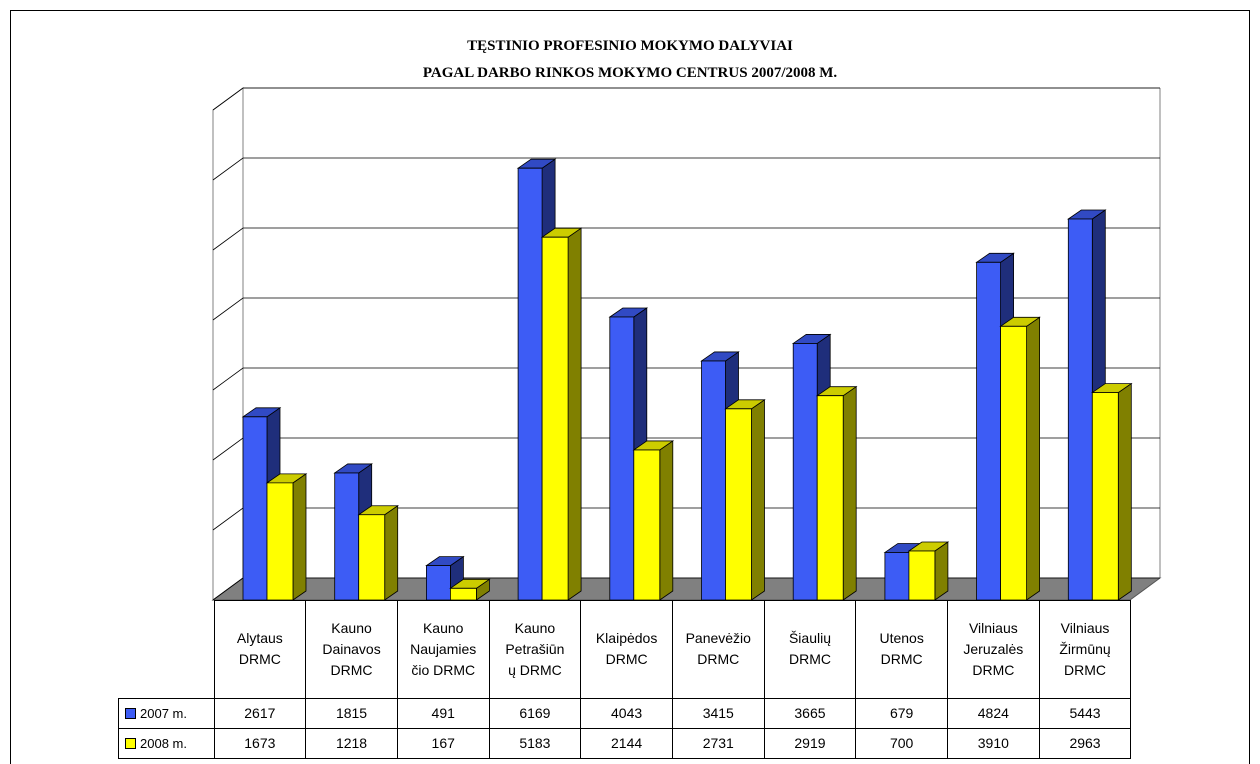 Image resolution: width=1260 pixels, height=764 pixels. Describe the element at coordinates (810, 649) in the screenshot. I see `category-label: Šiaulių DRMC` at that location.